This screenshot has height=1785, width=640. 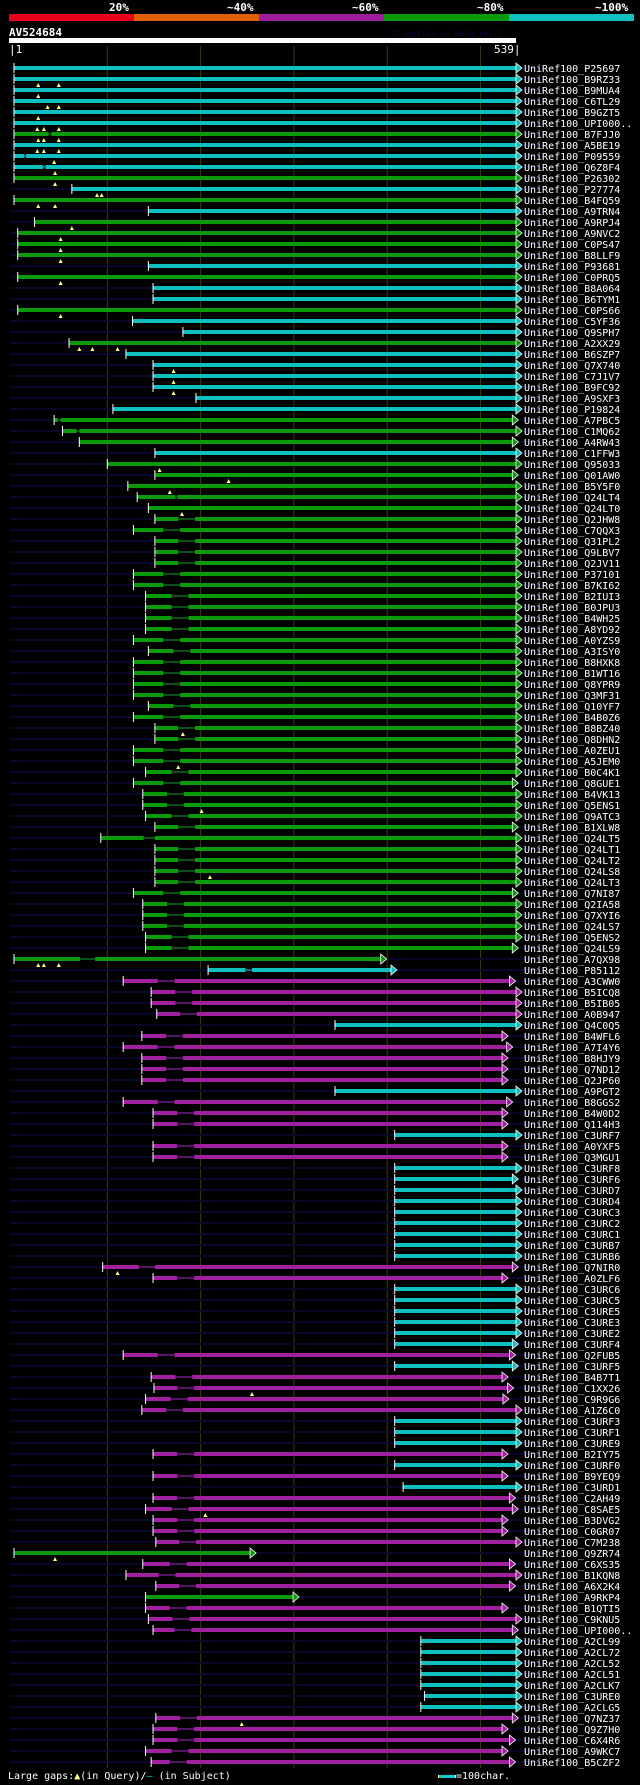 I want to click on hit-label: UniRef100_C3URE2, so click(x=572, y=1334).